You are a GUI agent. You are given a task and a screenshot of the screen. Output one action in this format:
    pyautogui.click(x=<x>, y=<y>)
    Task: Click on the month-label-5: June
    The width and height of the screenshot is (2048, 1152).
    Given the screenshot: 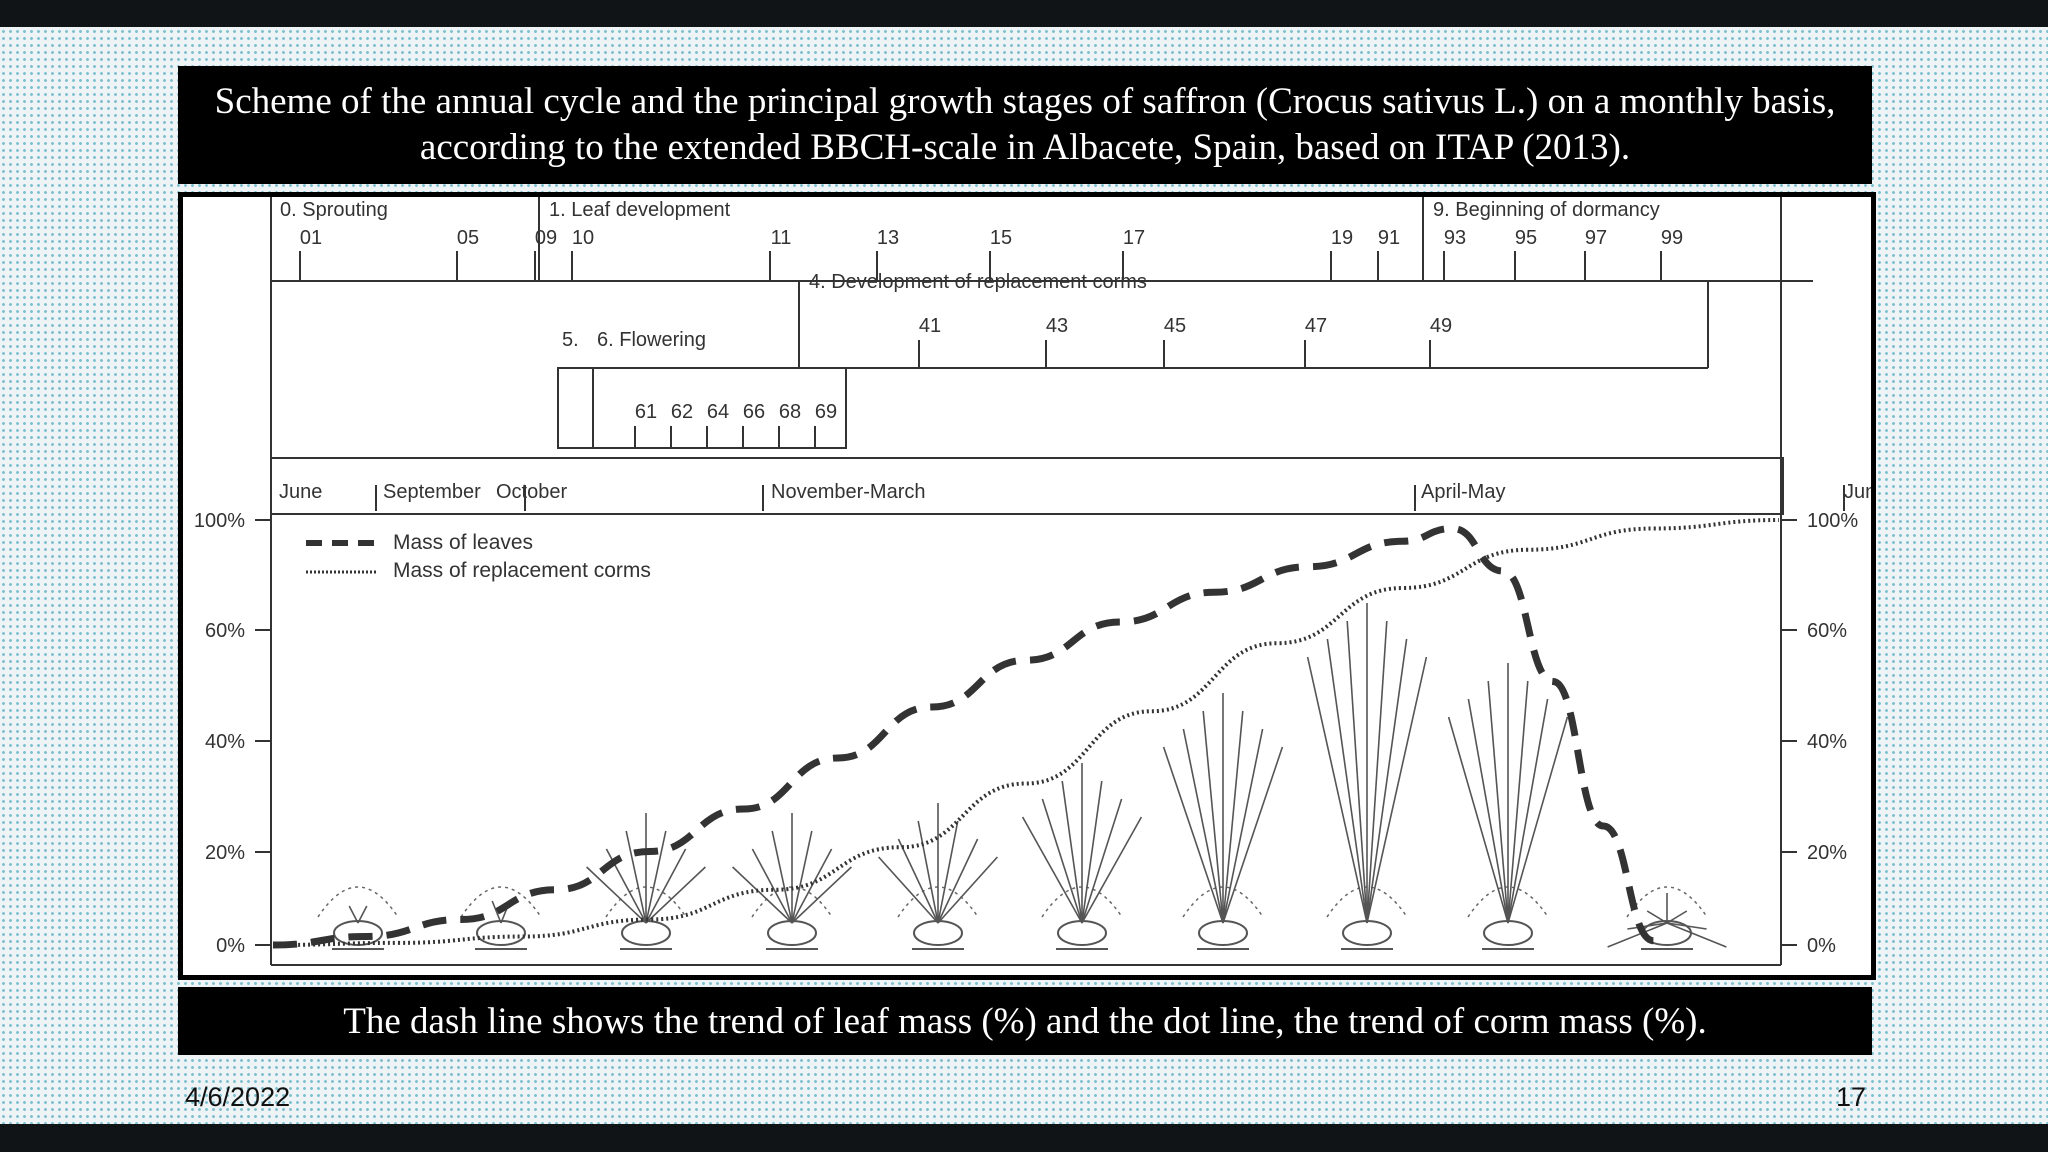 What is the action you would take?
    pyautogui.click(x=1857, y=492)
    